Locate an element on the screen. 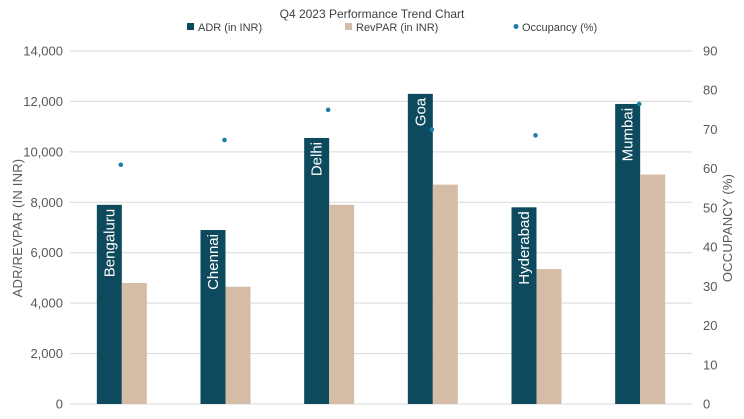 This screenshot has height=419, width=744. left-axis-tick-label: 8,000 is located at coordinates (46, 202).